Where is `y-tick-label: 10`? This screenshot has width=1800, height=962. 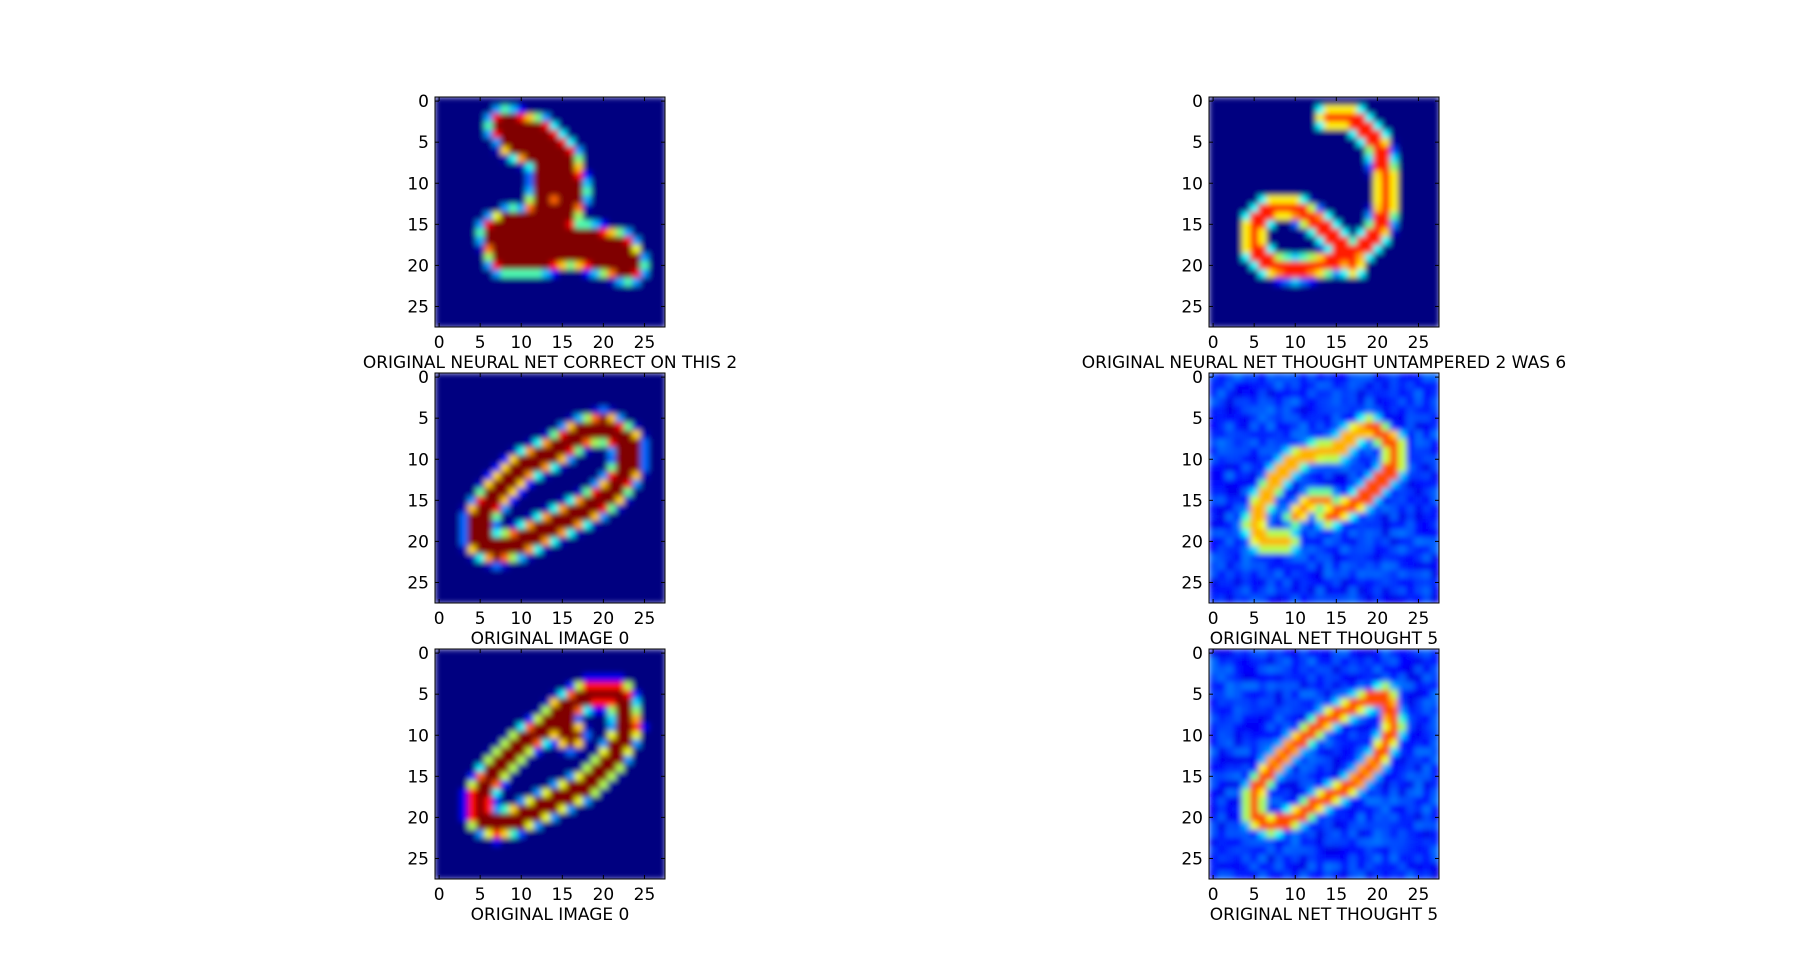
y-tick-label: 10 is located at coordinates (1192, 460).